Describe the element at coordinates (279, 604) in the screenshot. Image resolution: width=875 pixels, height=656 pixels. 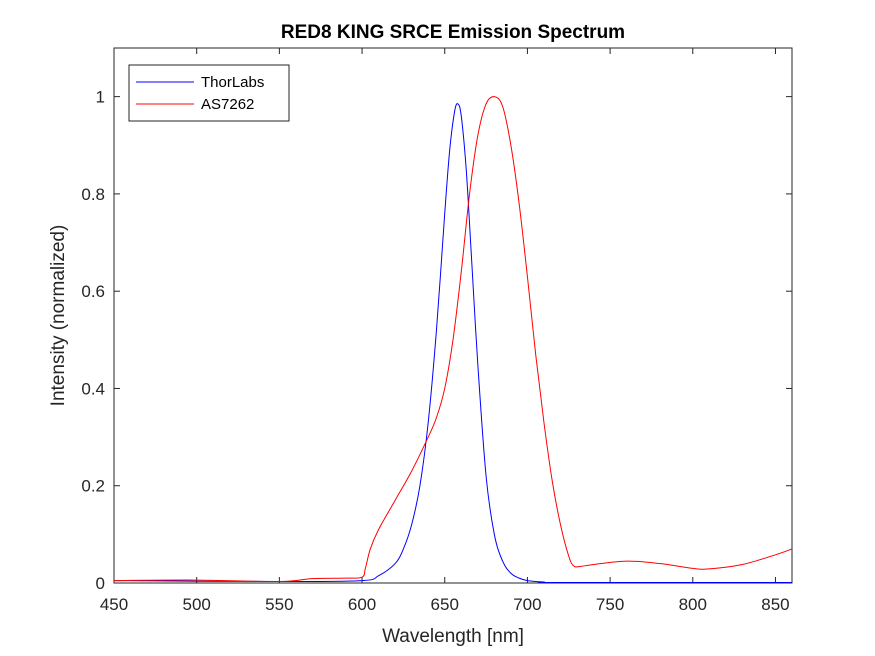
I see `x-tick-label: 550` at that location.